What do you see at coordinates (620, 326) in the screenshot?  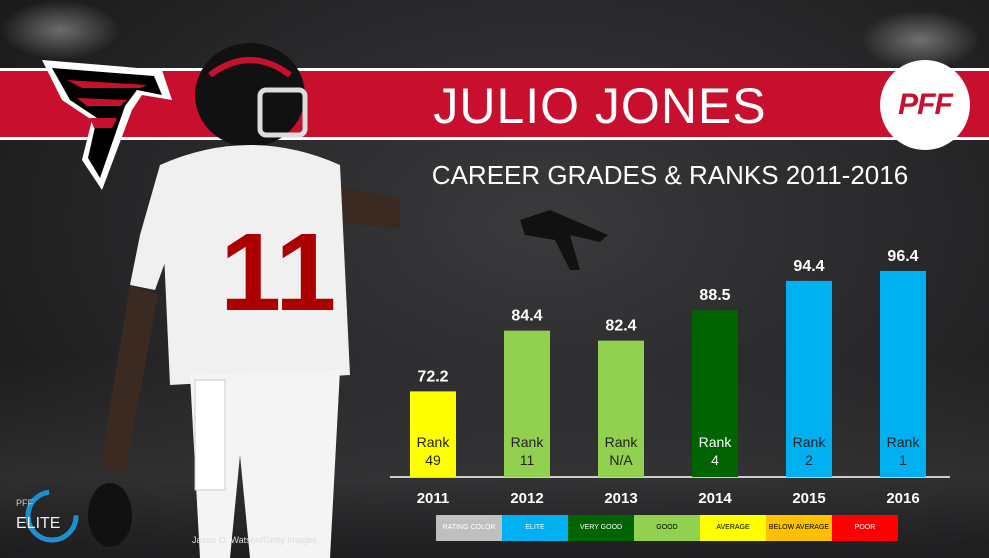 I see `value-label-2013: 82.4` at bounding box center [620, 326].